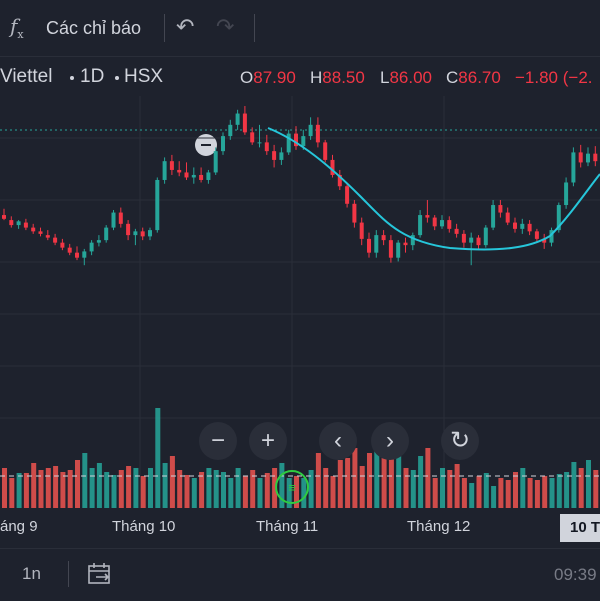 The height and width of the screenshot is (601, 600). I want to click on time-axis-label: áng 9, so click(19, 526).